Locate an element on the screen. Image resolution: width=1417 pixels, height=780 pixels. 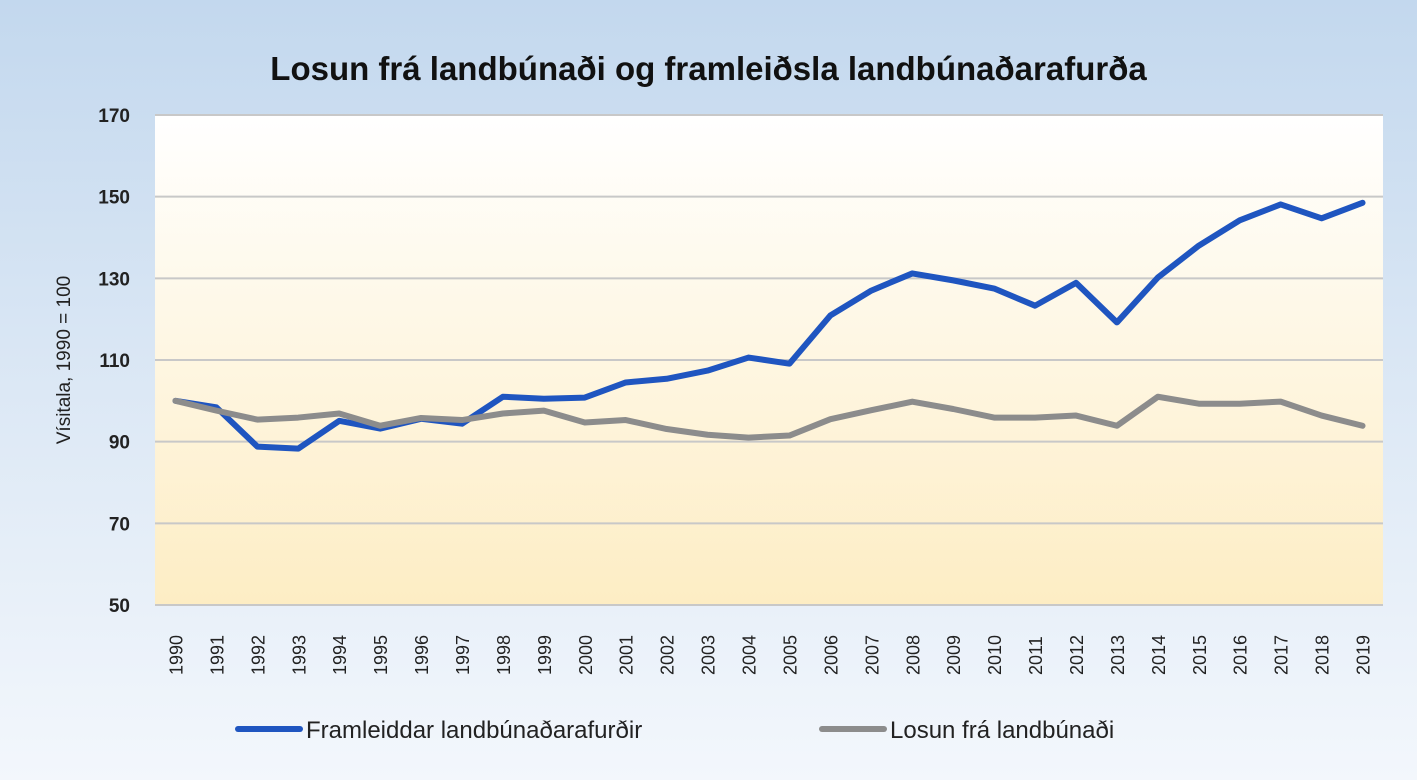
x-tick-label: 2010 is located at coordinates (995, 655).